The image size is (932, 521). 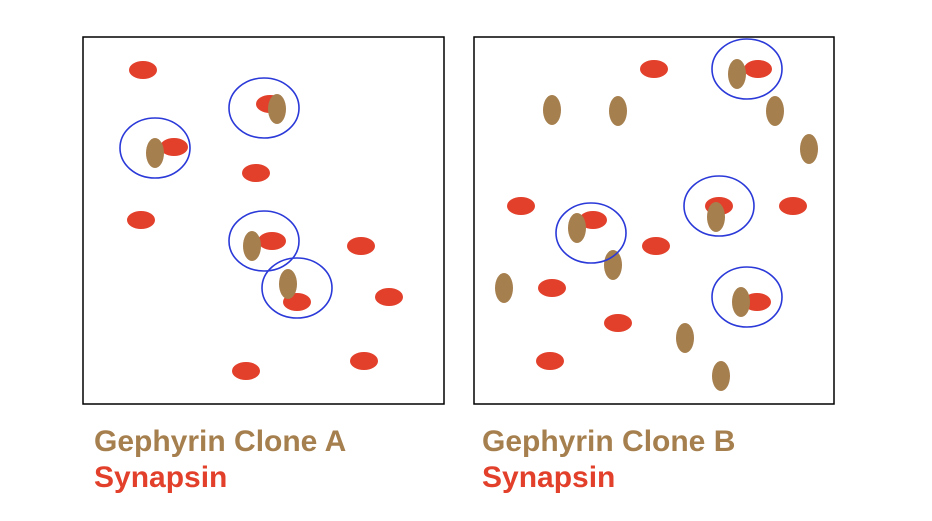 I want to click on legend-gephyrin-label: Gephyrin Clone B, so click(x=609, y=441).